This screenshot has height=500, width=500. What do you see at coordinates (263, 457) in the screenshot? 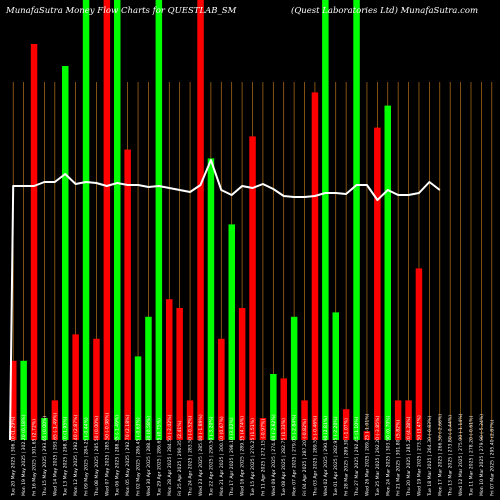
I see `x-tick-label: Fri 11 Apr 2025 | 272.15 (-0.97%)` at bounding box center [263, 457].